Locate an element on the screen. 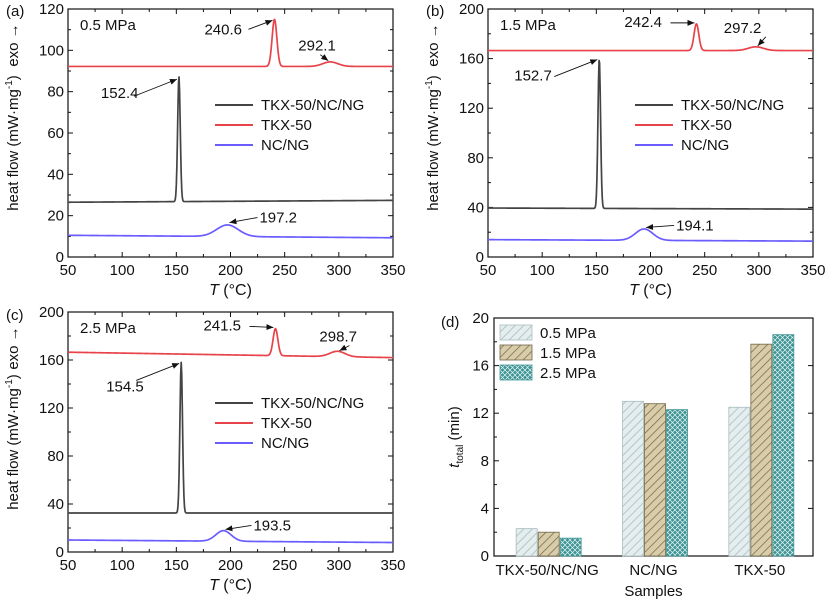  y-axis-label-sup: -1 is located at coordinates (9, 383).